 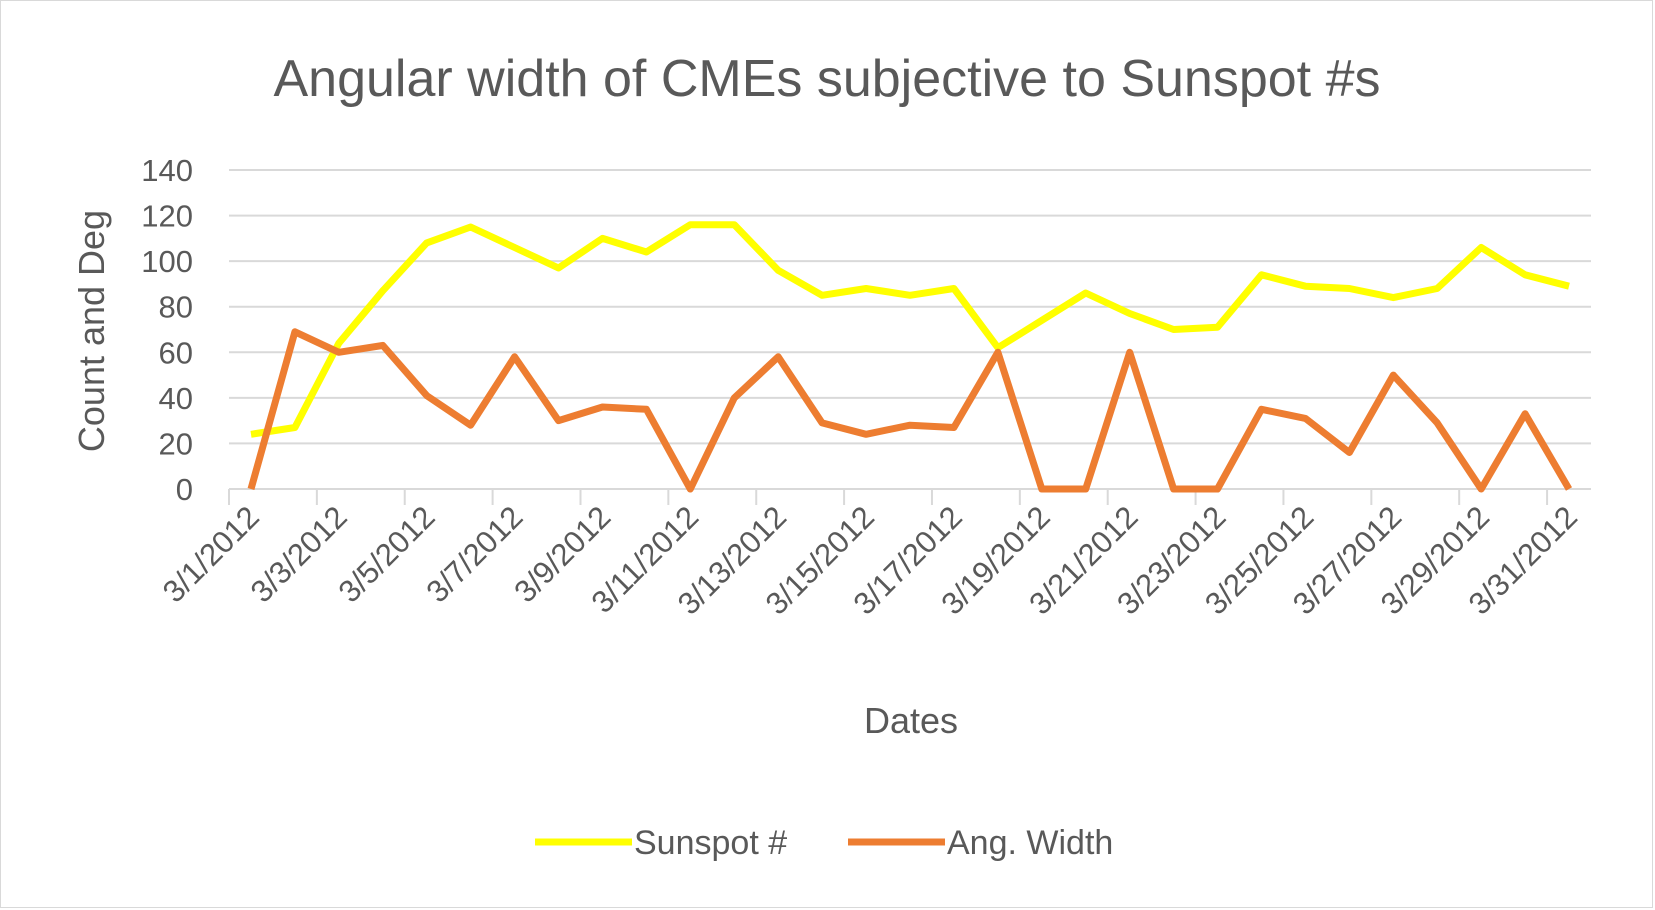 I want to click on y-tick-label: 80, so click(x=176, y=307).